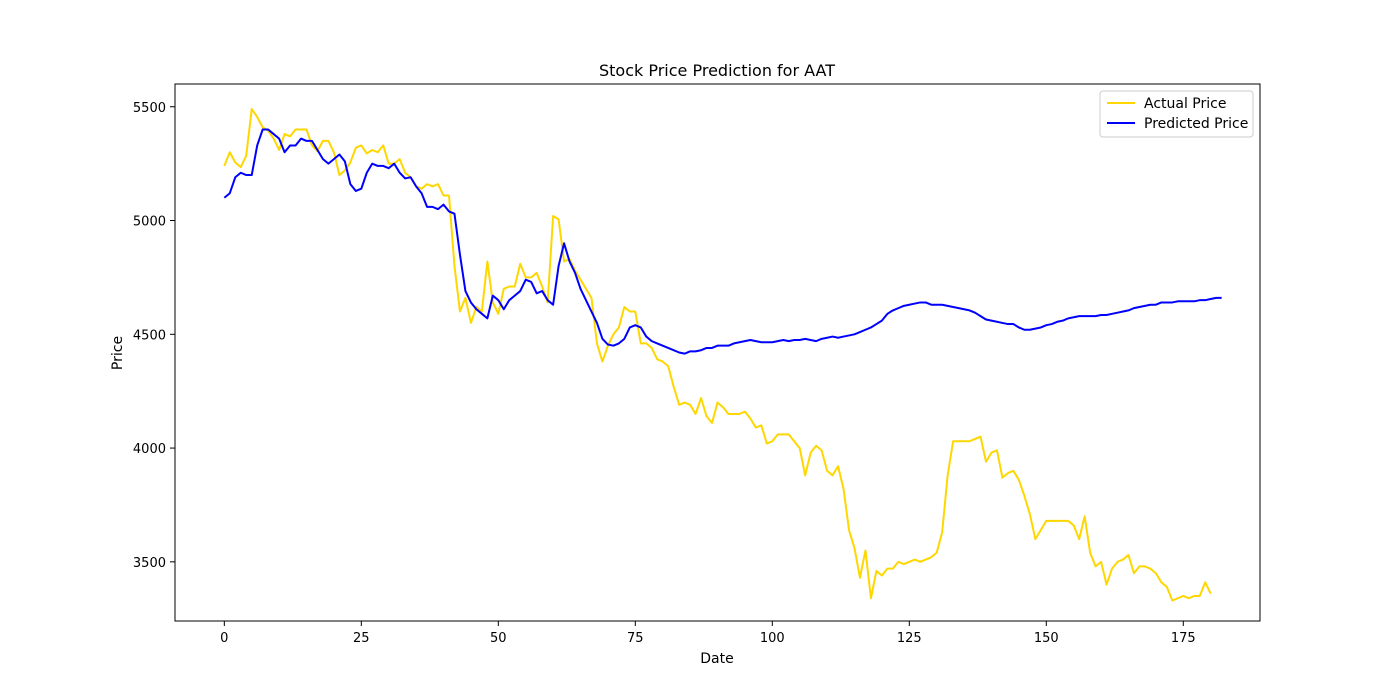 This screenshot has height=700, width=1400. Describe the element at coordinates (224, 638) in the screenshot. I see `x-tick-label: 0` at that location.